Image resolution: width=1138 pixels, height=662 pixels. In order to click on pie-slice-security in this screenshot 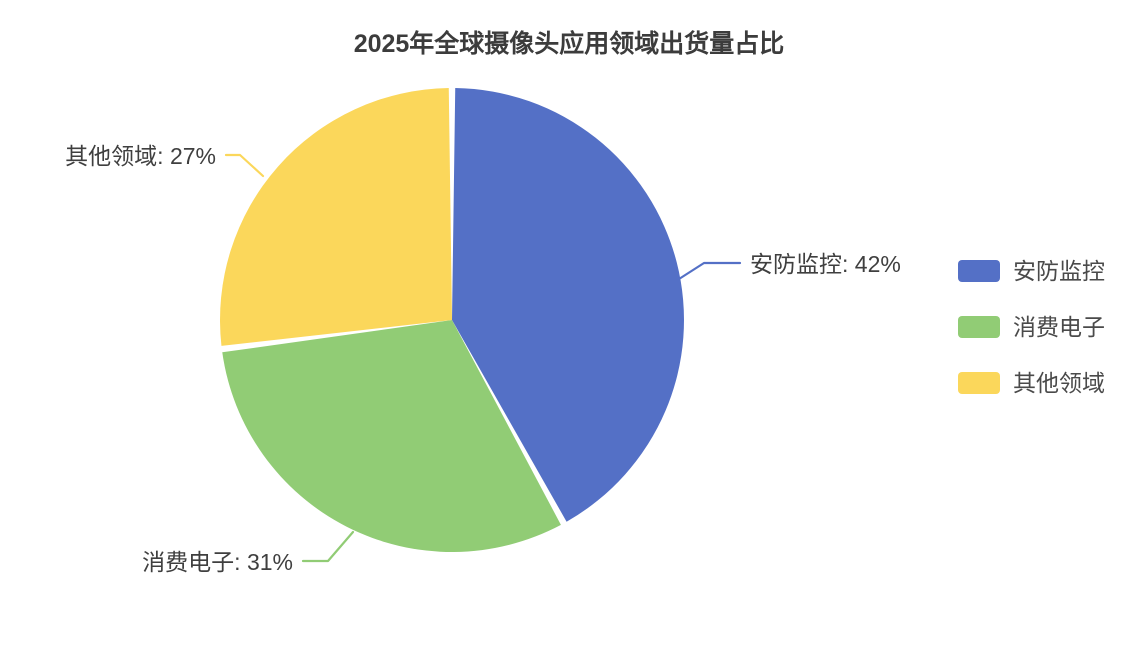, I will do `click(568, 305)`.